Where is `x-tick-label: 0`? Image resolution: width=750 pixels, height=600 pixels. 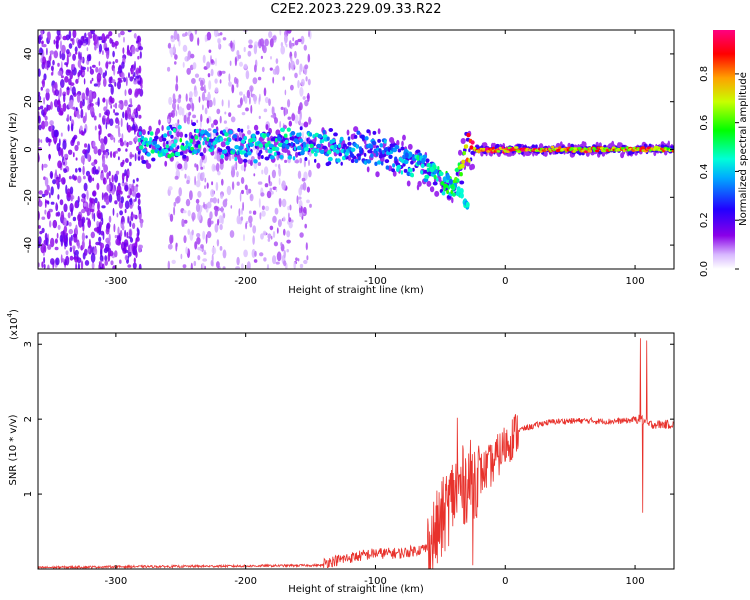
x-tick-label: 0 is located at coordinates (505, 281).